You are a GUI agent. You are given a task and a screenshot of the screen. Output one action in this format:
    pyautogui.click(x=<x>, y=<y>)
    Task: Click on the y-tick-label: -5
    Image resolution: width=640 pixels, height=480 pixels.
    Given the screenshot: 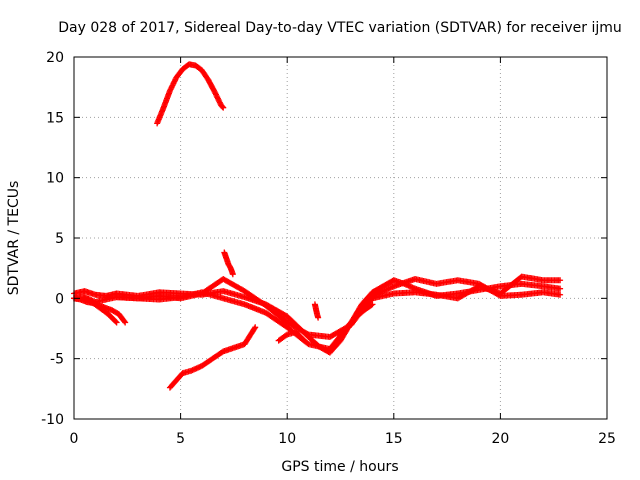 What is the action you would take?
    pyautogui.click(x=57, y=360)
    